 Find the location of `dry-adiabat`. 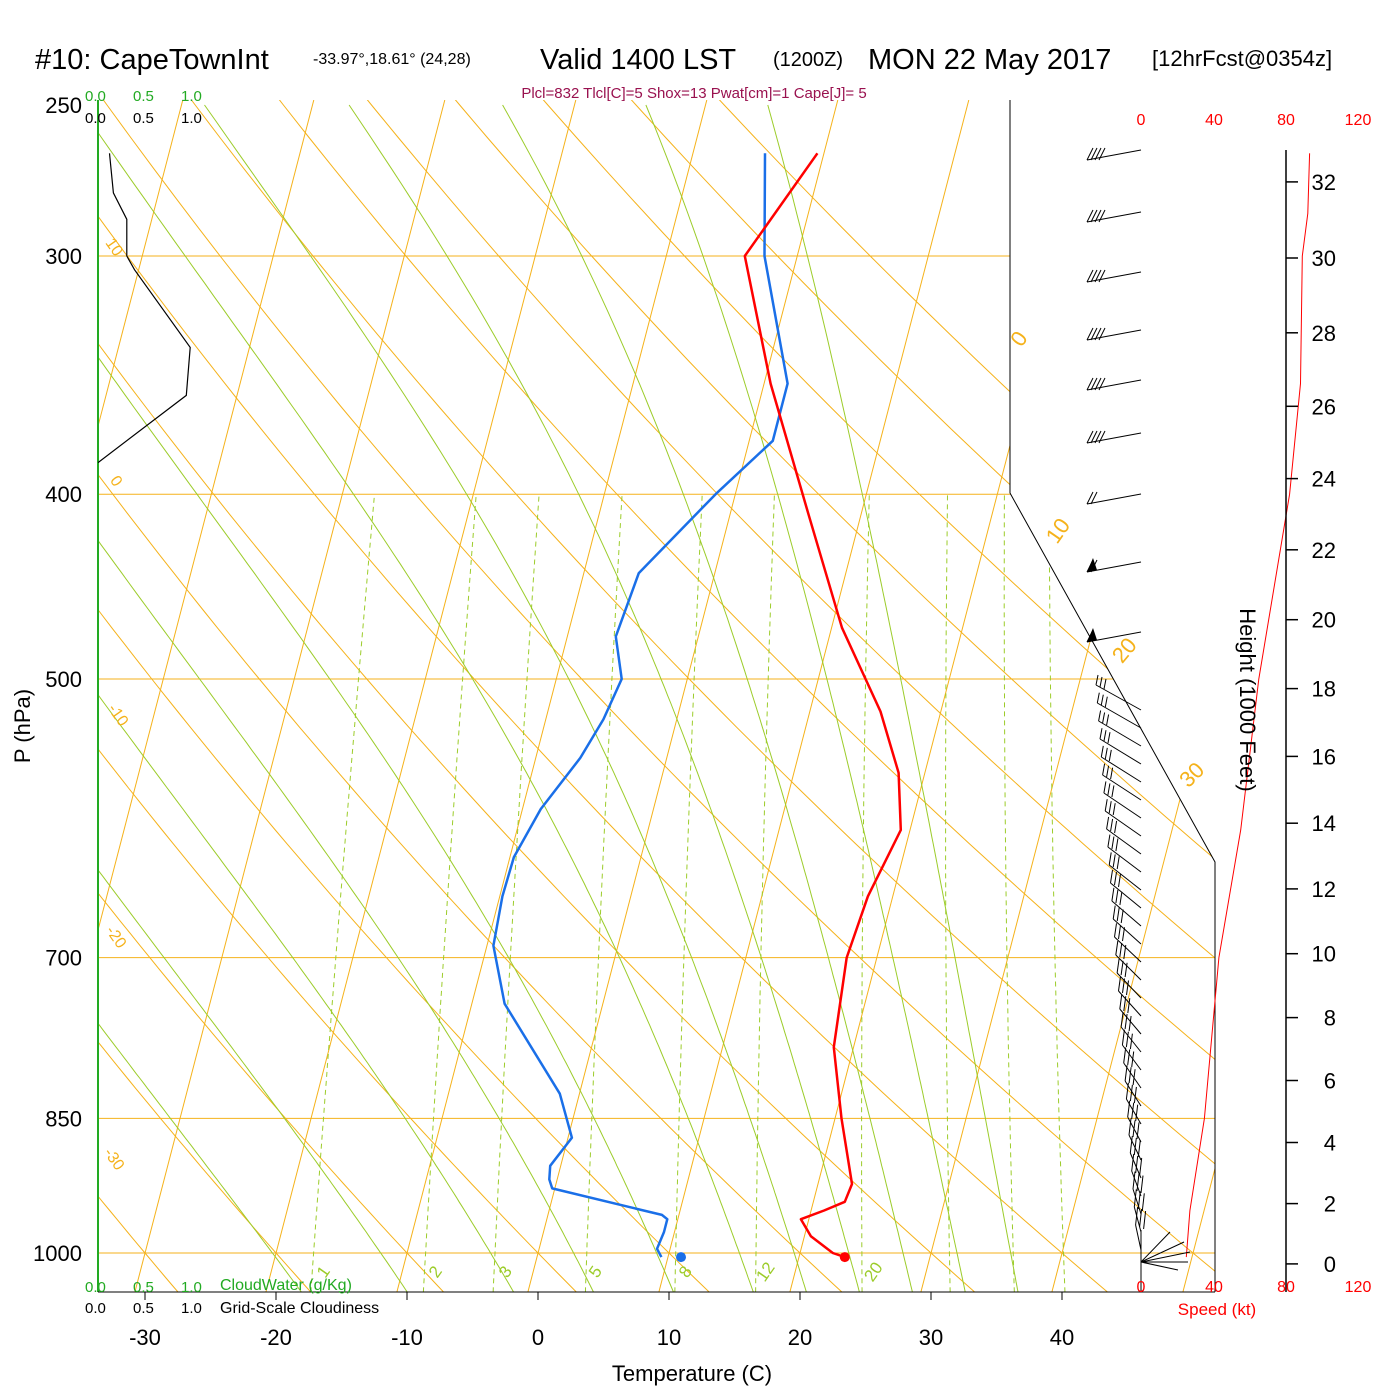

dry-adiabat is located at coordinates (209, 696).